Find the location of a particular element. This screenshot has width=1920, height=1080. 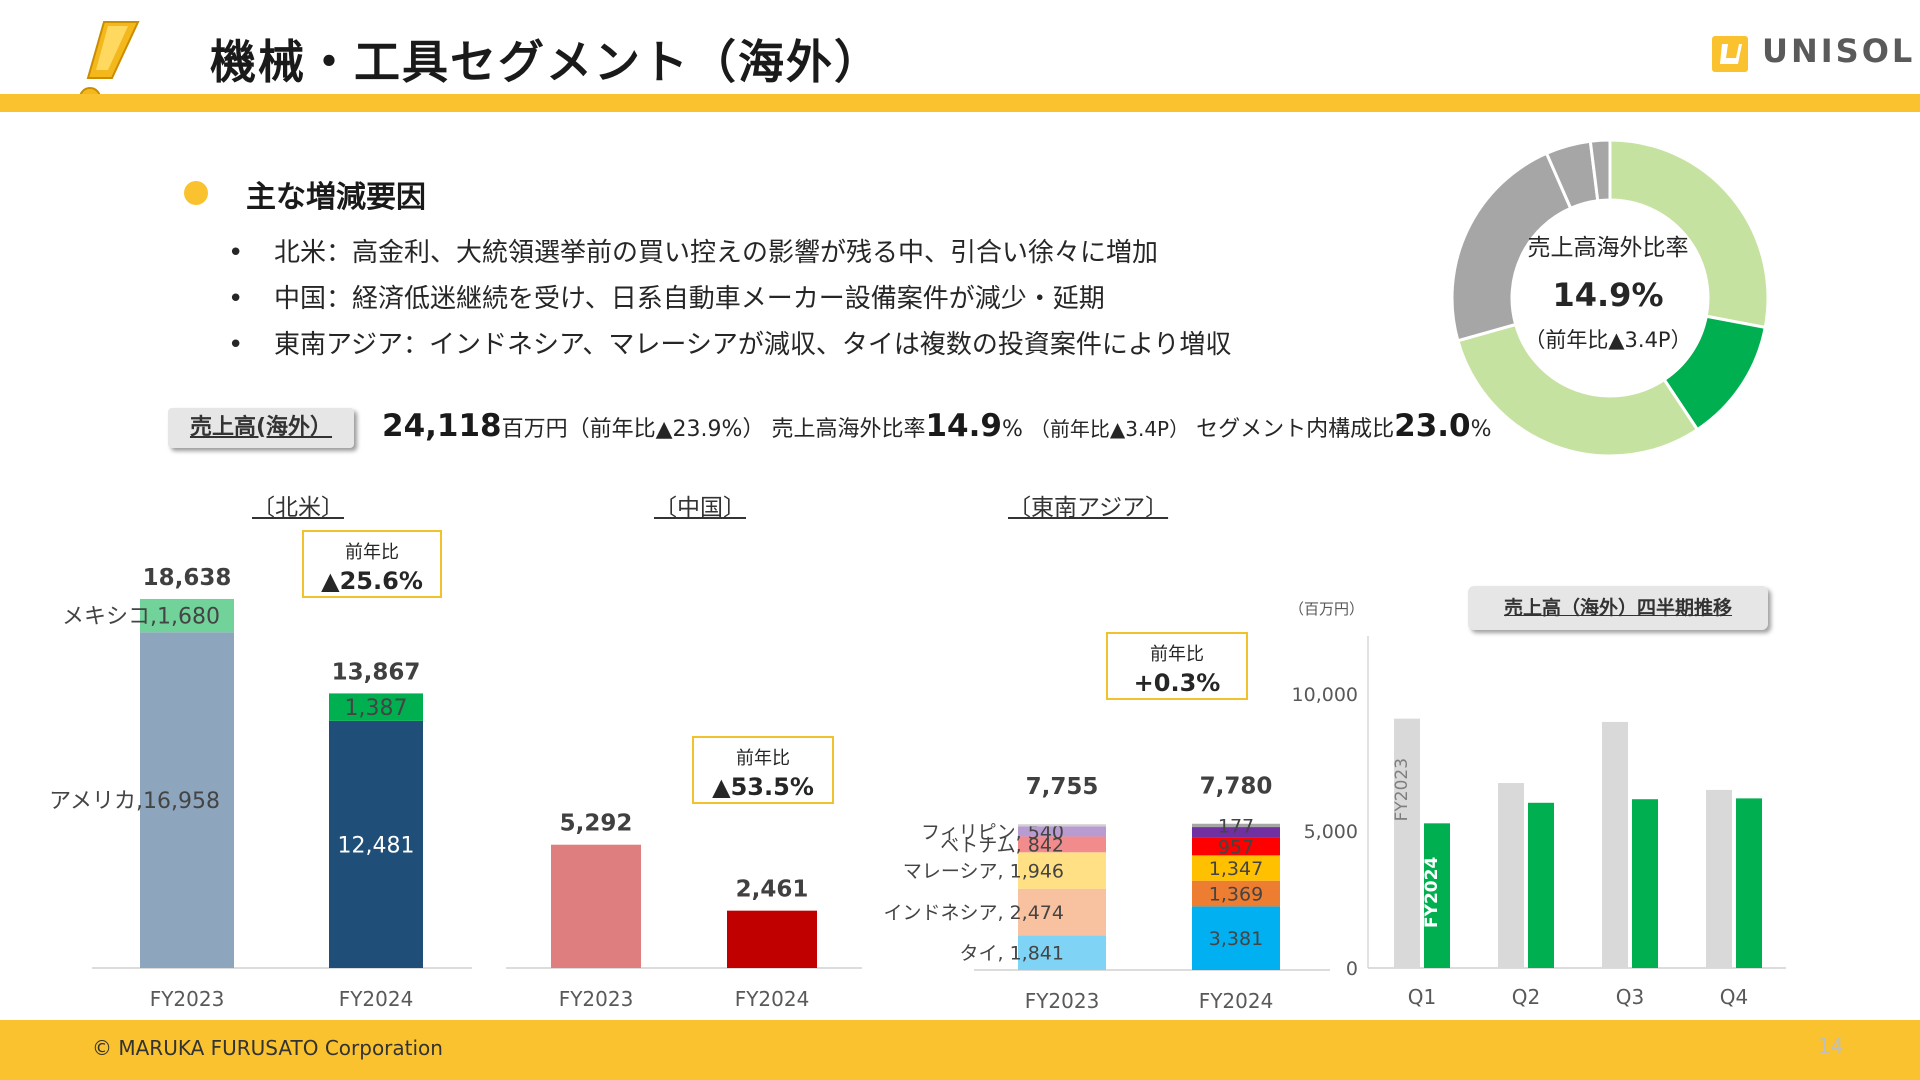

overseas-ratio-donut is located at coordinates (1610, 298).